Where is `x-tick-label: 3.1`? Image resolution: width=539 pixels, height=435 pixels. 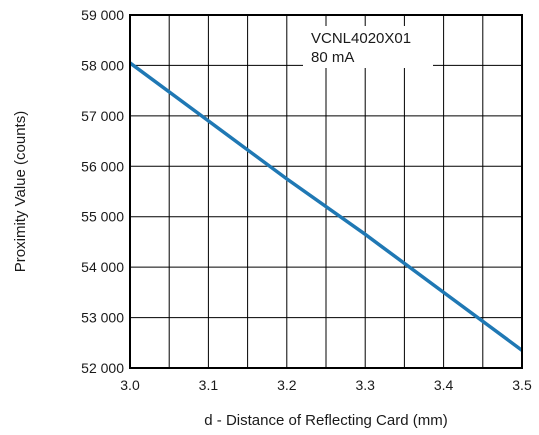
x-tick-label: 3.1 is located at coordinates (209, 385).